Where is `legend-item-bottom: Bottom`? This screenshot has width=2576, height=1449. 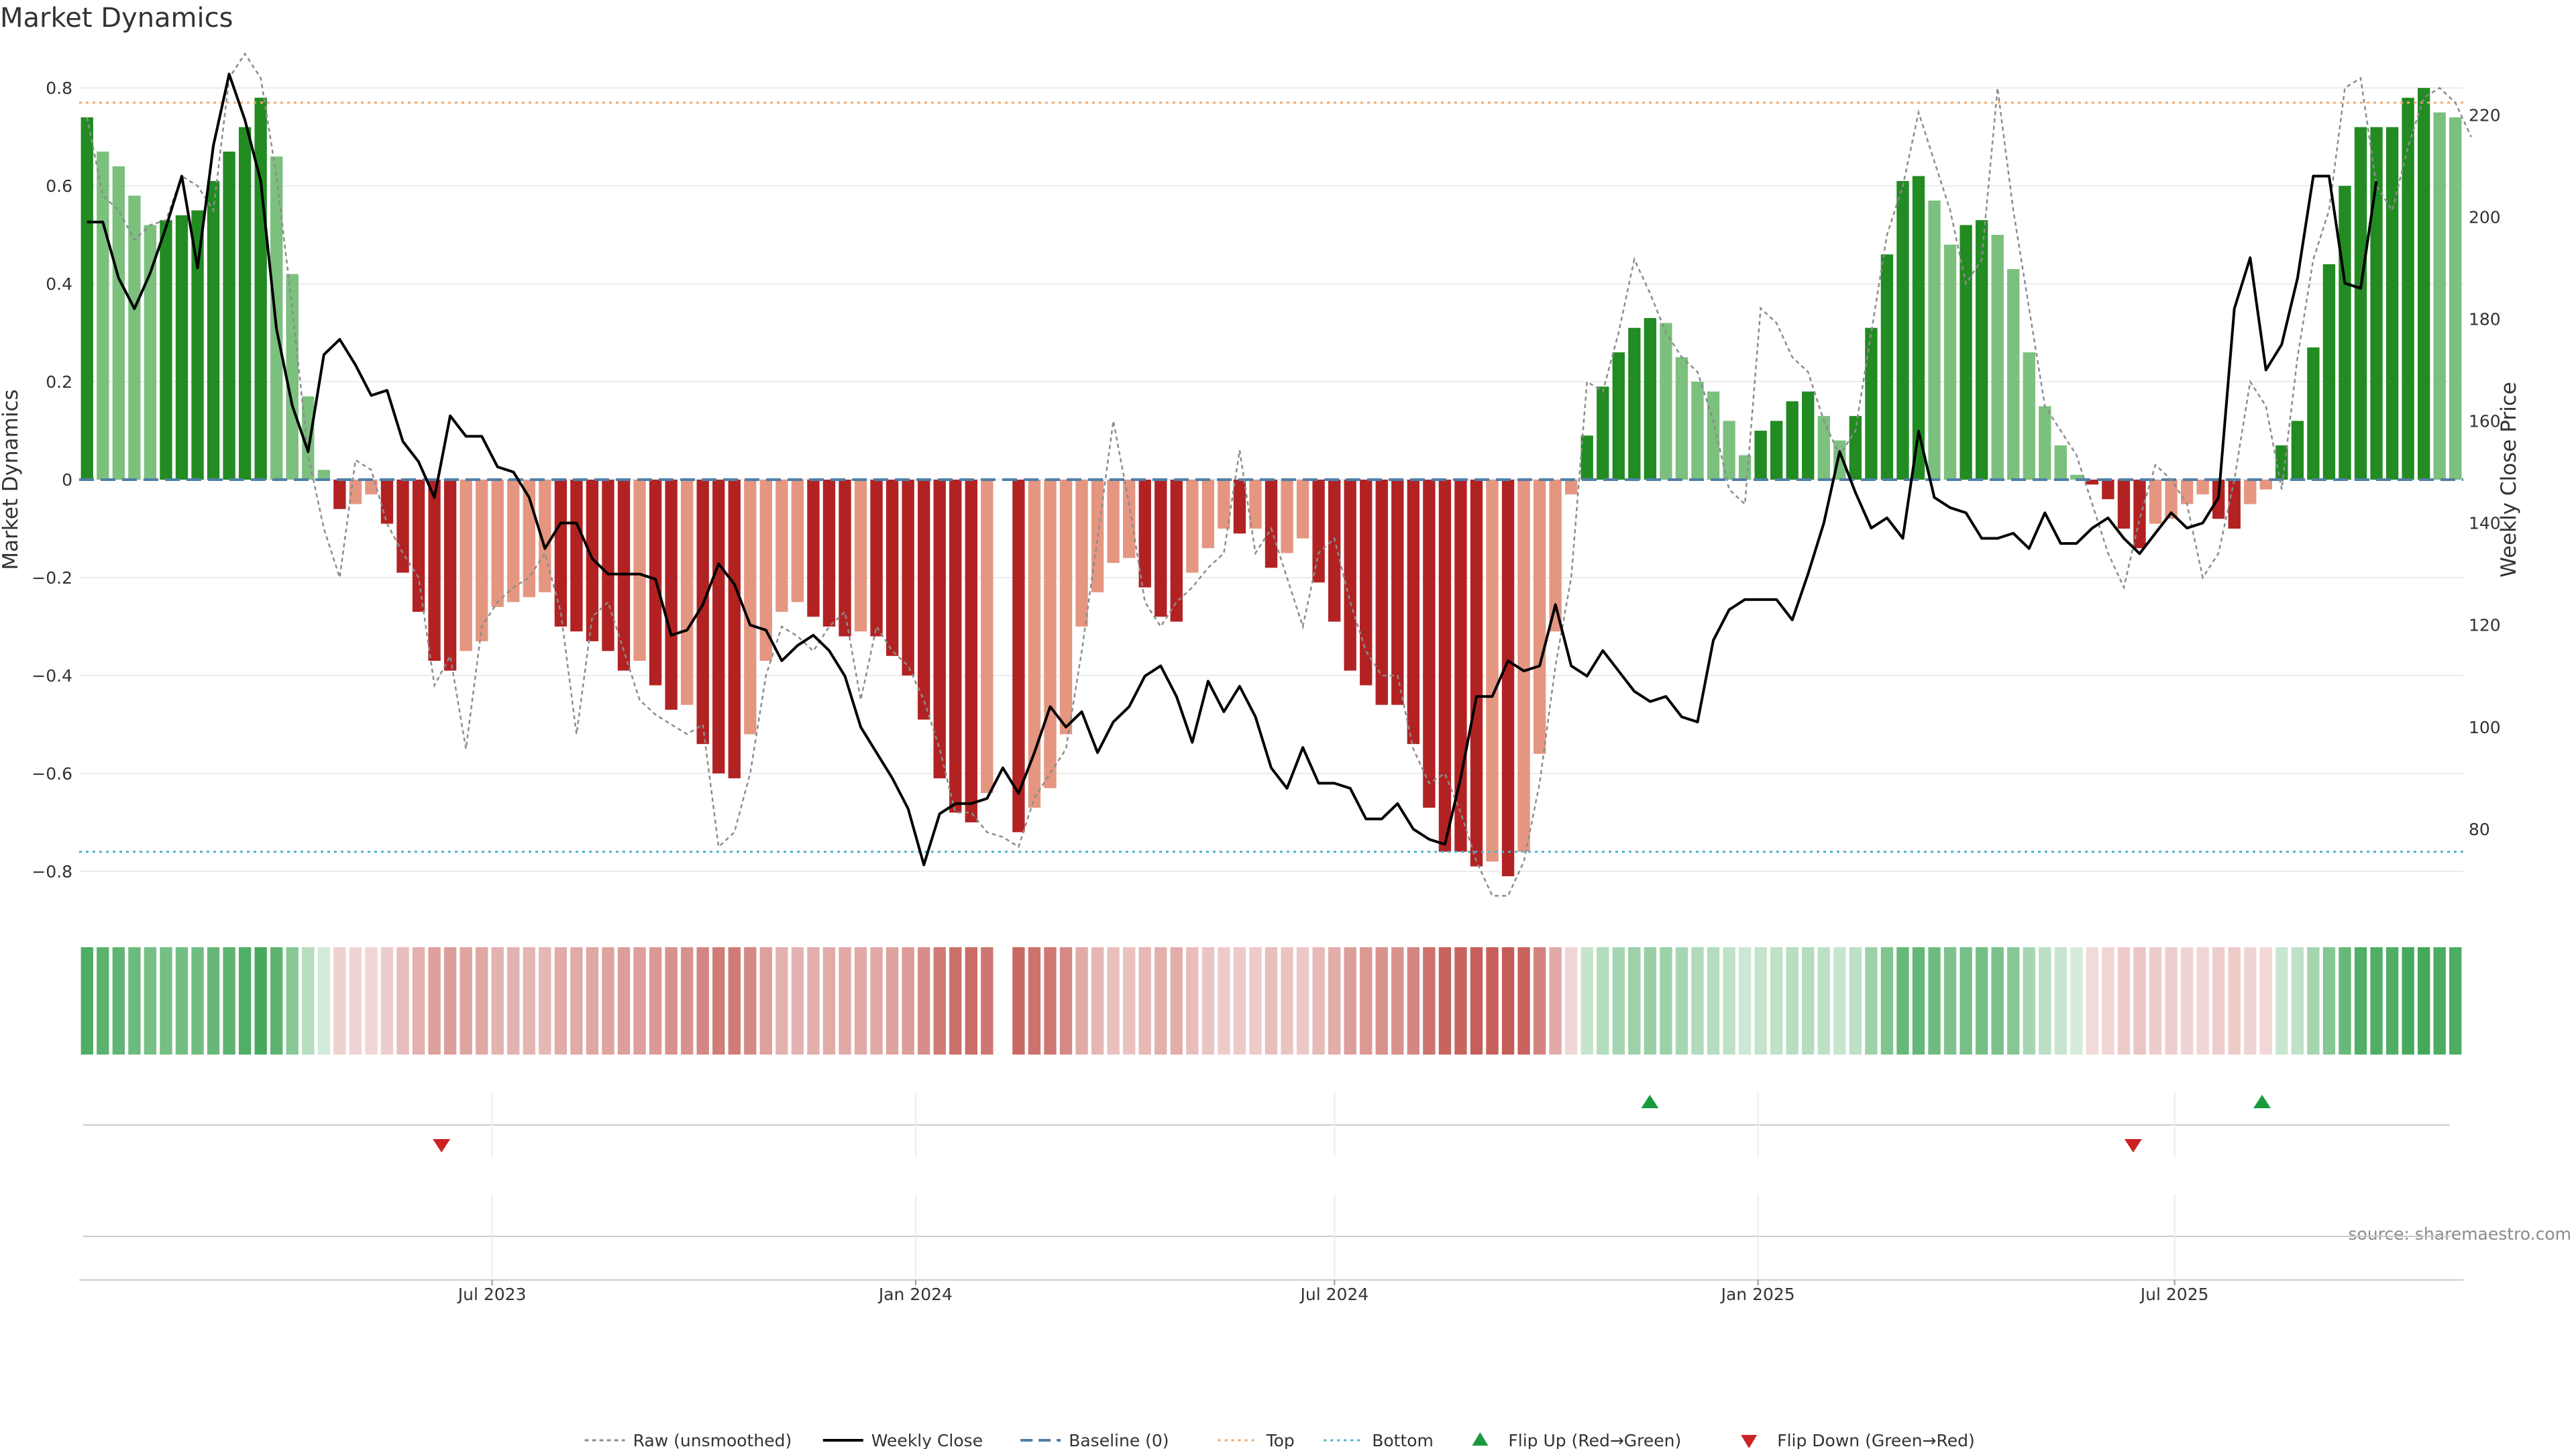 legend-item-bottom: Bottom is located at coordinates (1379, 1440).